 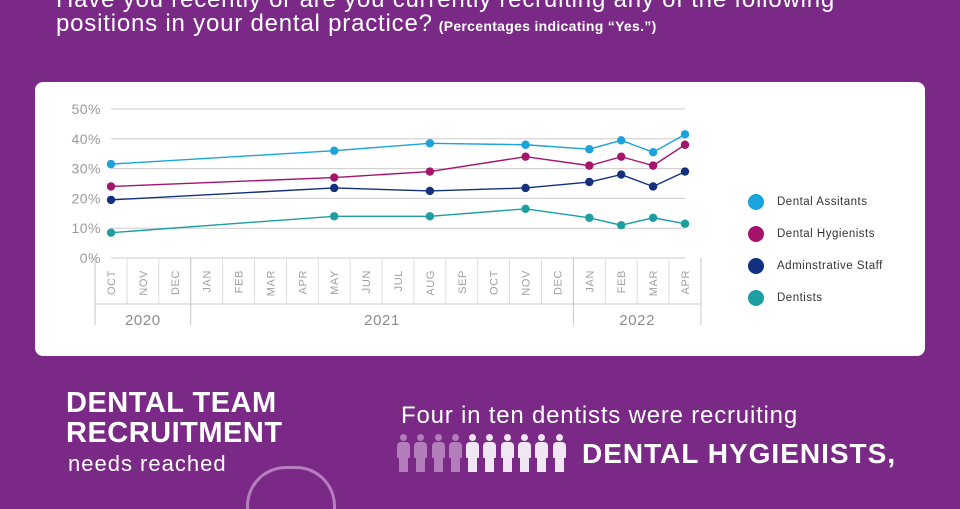 What do you see at coordinates (547, 26) in the screenshot?
I see `question-note: (Percentages indicating “Yes.”)` at bounding box center [547, 26].